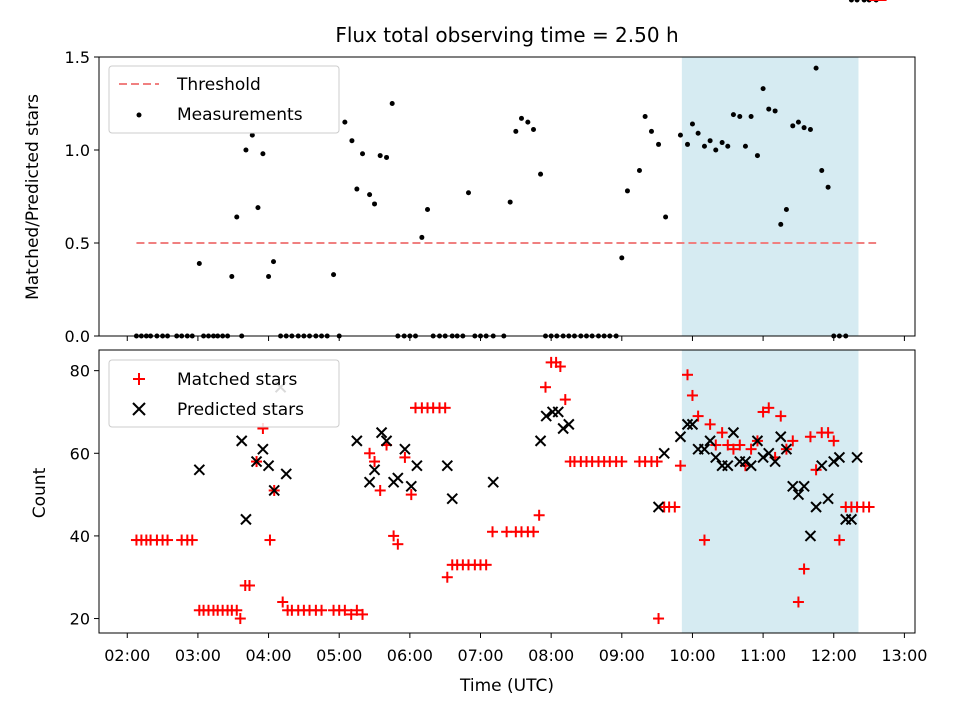 The width and height of the screenshot is (960, 720). I want to click on top-y-tick-label: 0.5, so click(77, 243).